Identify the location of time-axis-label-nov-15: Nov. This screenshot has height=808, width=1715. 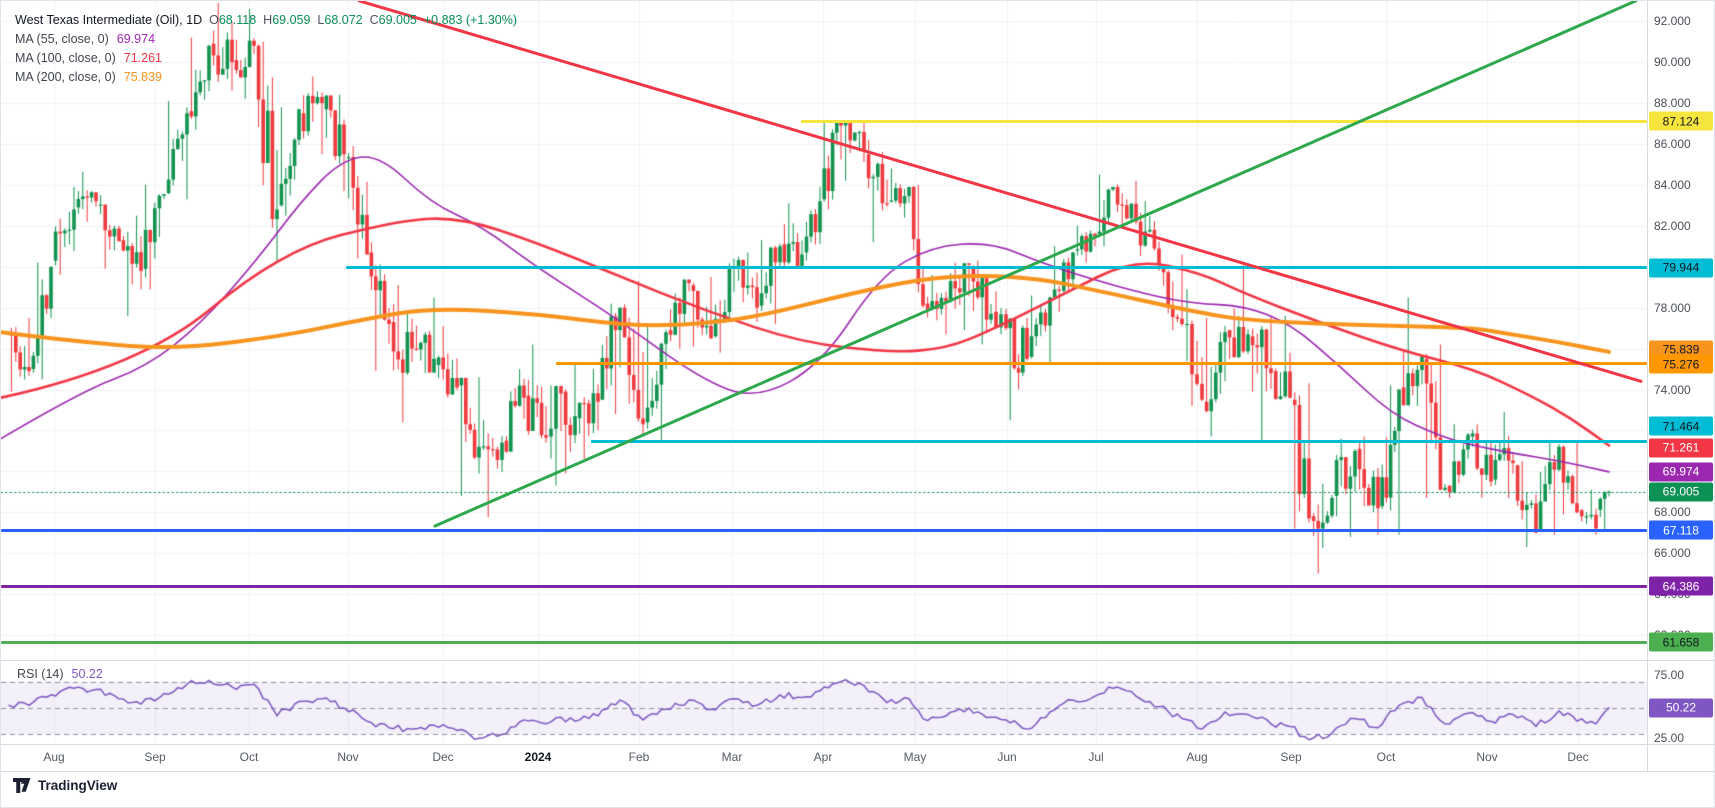
(1487, 757).